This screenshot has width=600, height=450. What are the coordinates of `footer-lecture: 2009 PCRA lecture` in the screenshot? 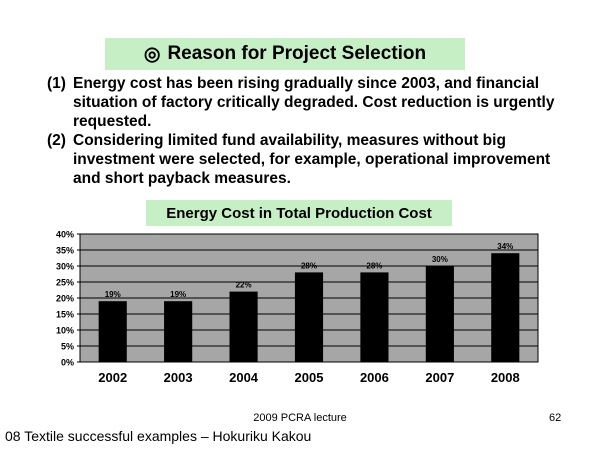 It's located at (300, 418).